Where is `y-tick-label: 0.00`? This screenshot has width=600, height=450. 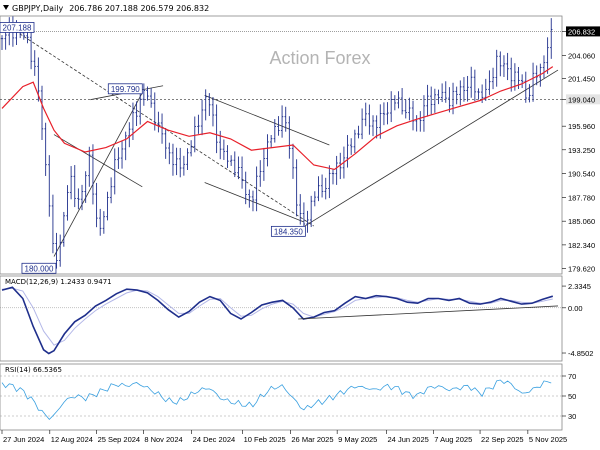 y-tick-label: 0.00 is located at coordinates (575, 308).